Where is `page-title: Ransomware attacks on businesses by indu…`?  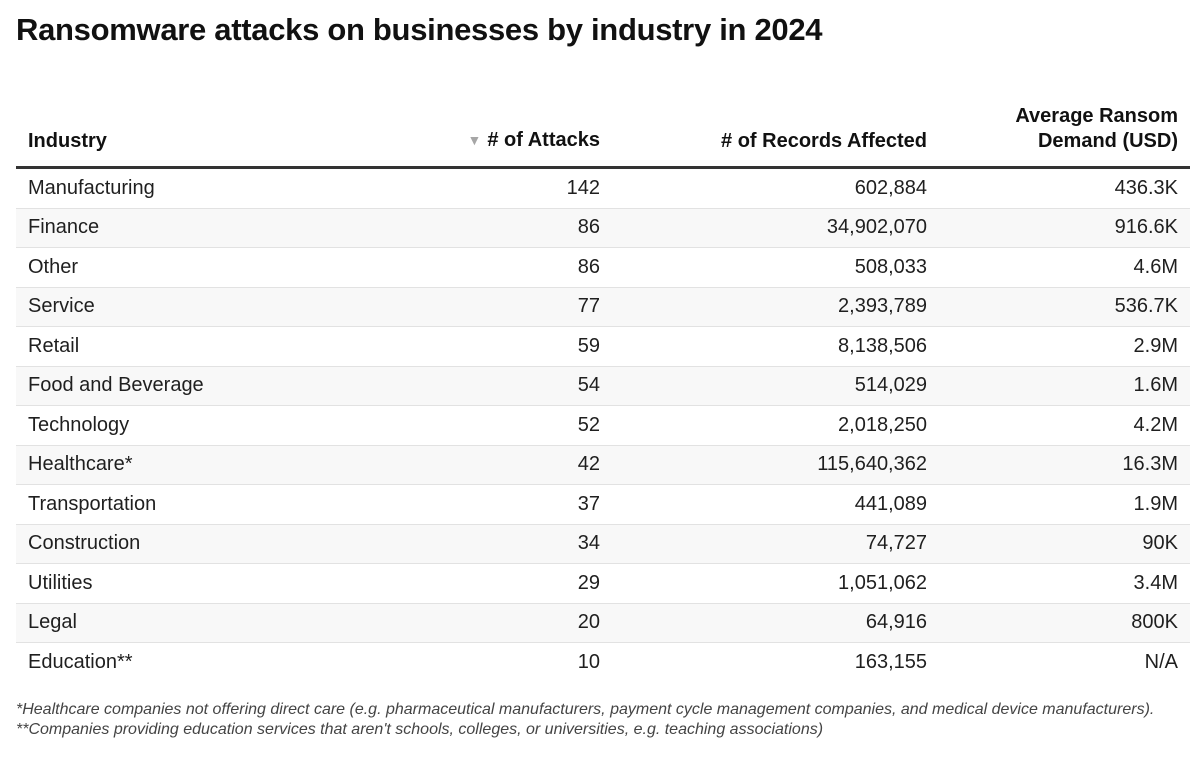
page-title: Ransomware attacks on businesses by indu… is located at coordinates (419, 29).